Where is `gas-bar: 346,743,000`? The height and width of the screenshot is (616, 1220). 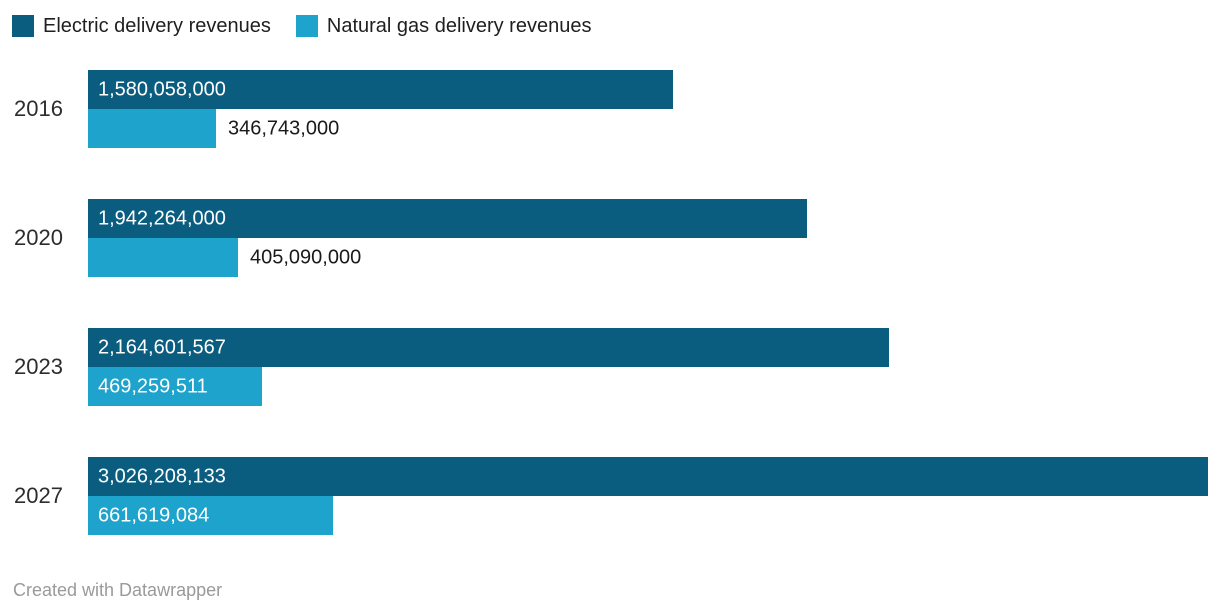
gas-bar: 346,743,000 is located at coordinates (213, 128).